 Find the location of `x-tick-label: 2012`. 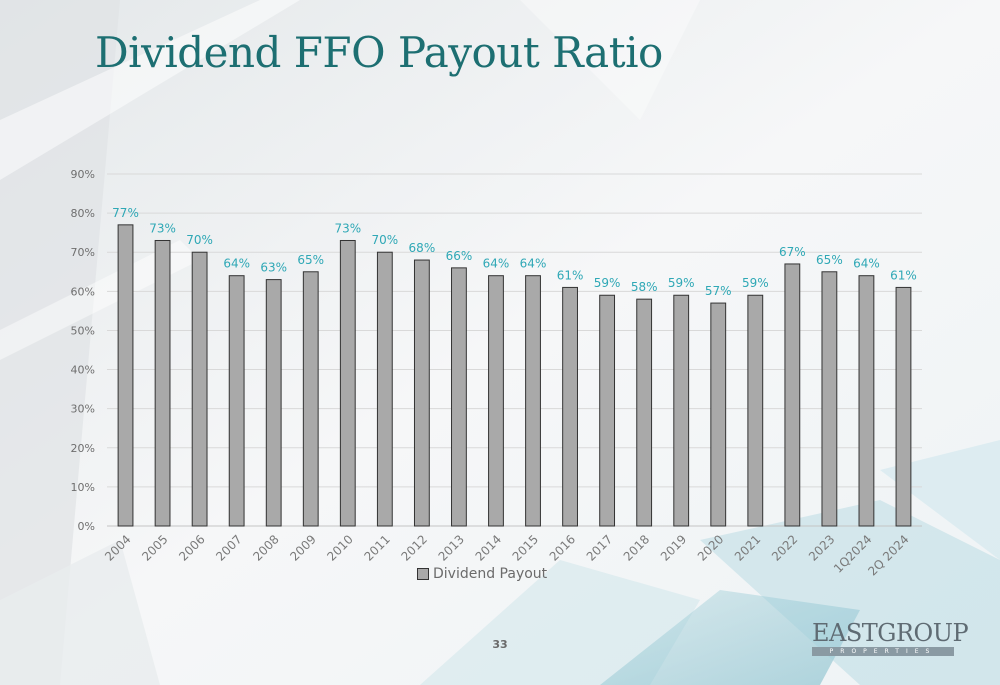

x-tick-label: 2012 is located at coordinates (414, 547).